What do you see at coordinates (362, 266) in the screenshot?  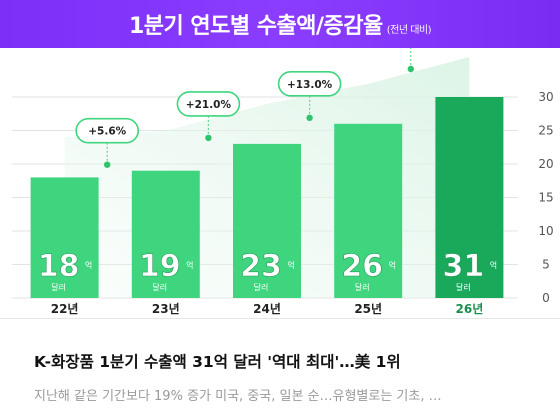 I see `bar-value-label: 26` at bounding box center [362, 266].